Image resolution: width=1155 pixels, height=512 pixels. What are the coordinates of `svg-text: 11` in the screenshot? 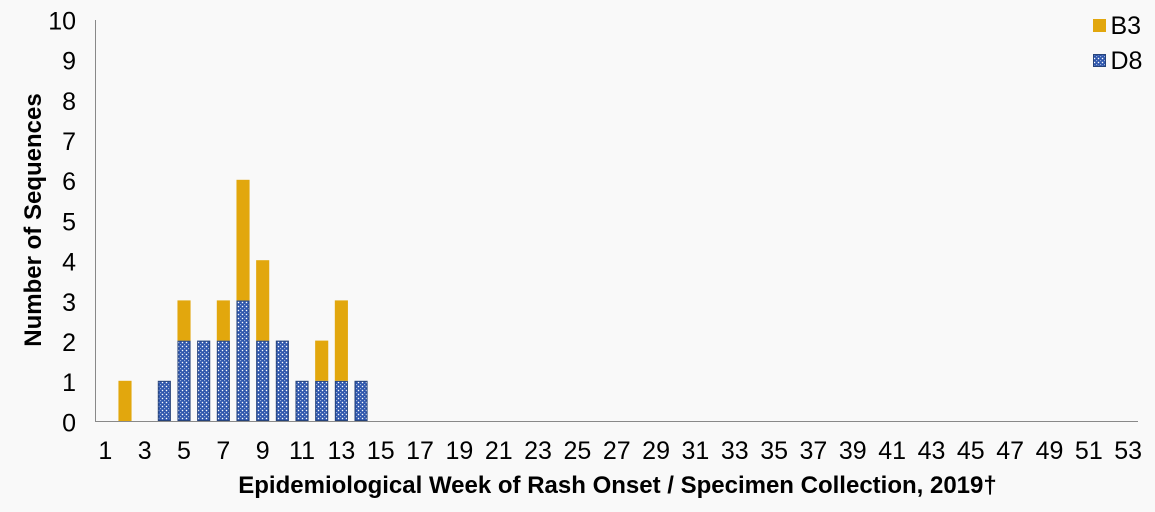 It's located at (302, 451).